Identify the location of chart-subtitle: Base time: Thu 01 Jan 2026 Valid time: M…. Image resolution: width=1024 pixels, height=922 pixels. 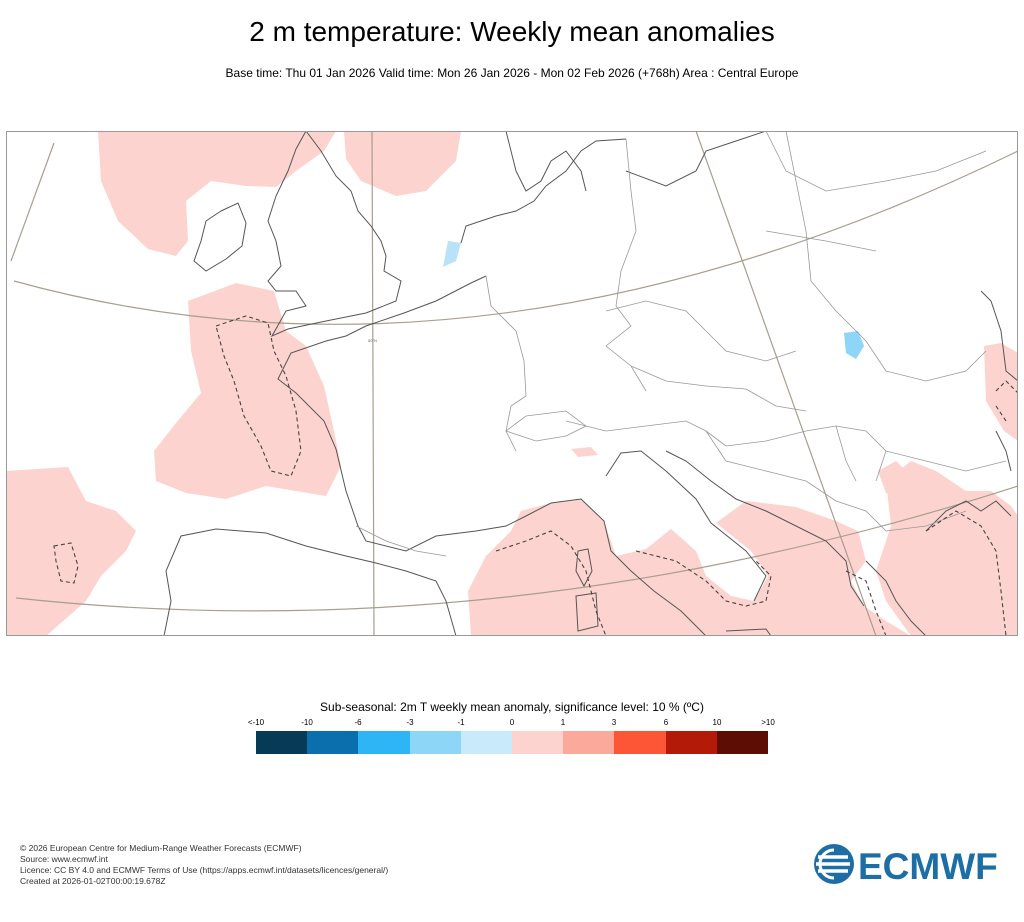
(512, 73).